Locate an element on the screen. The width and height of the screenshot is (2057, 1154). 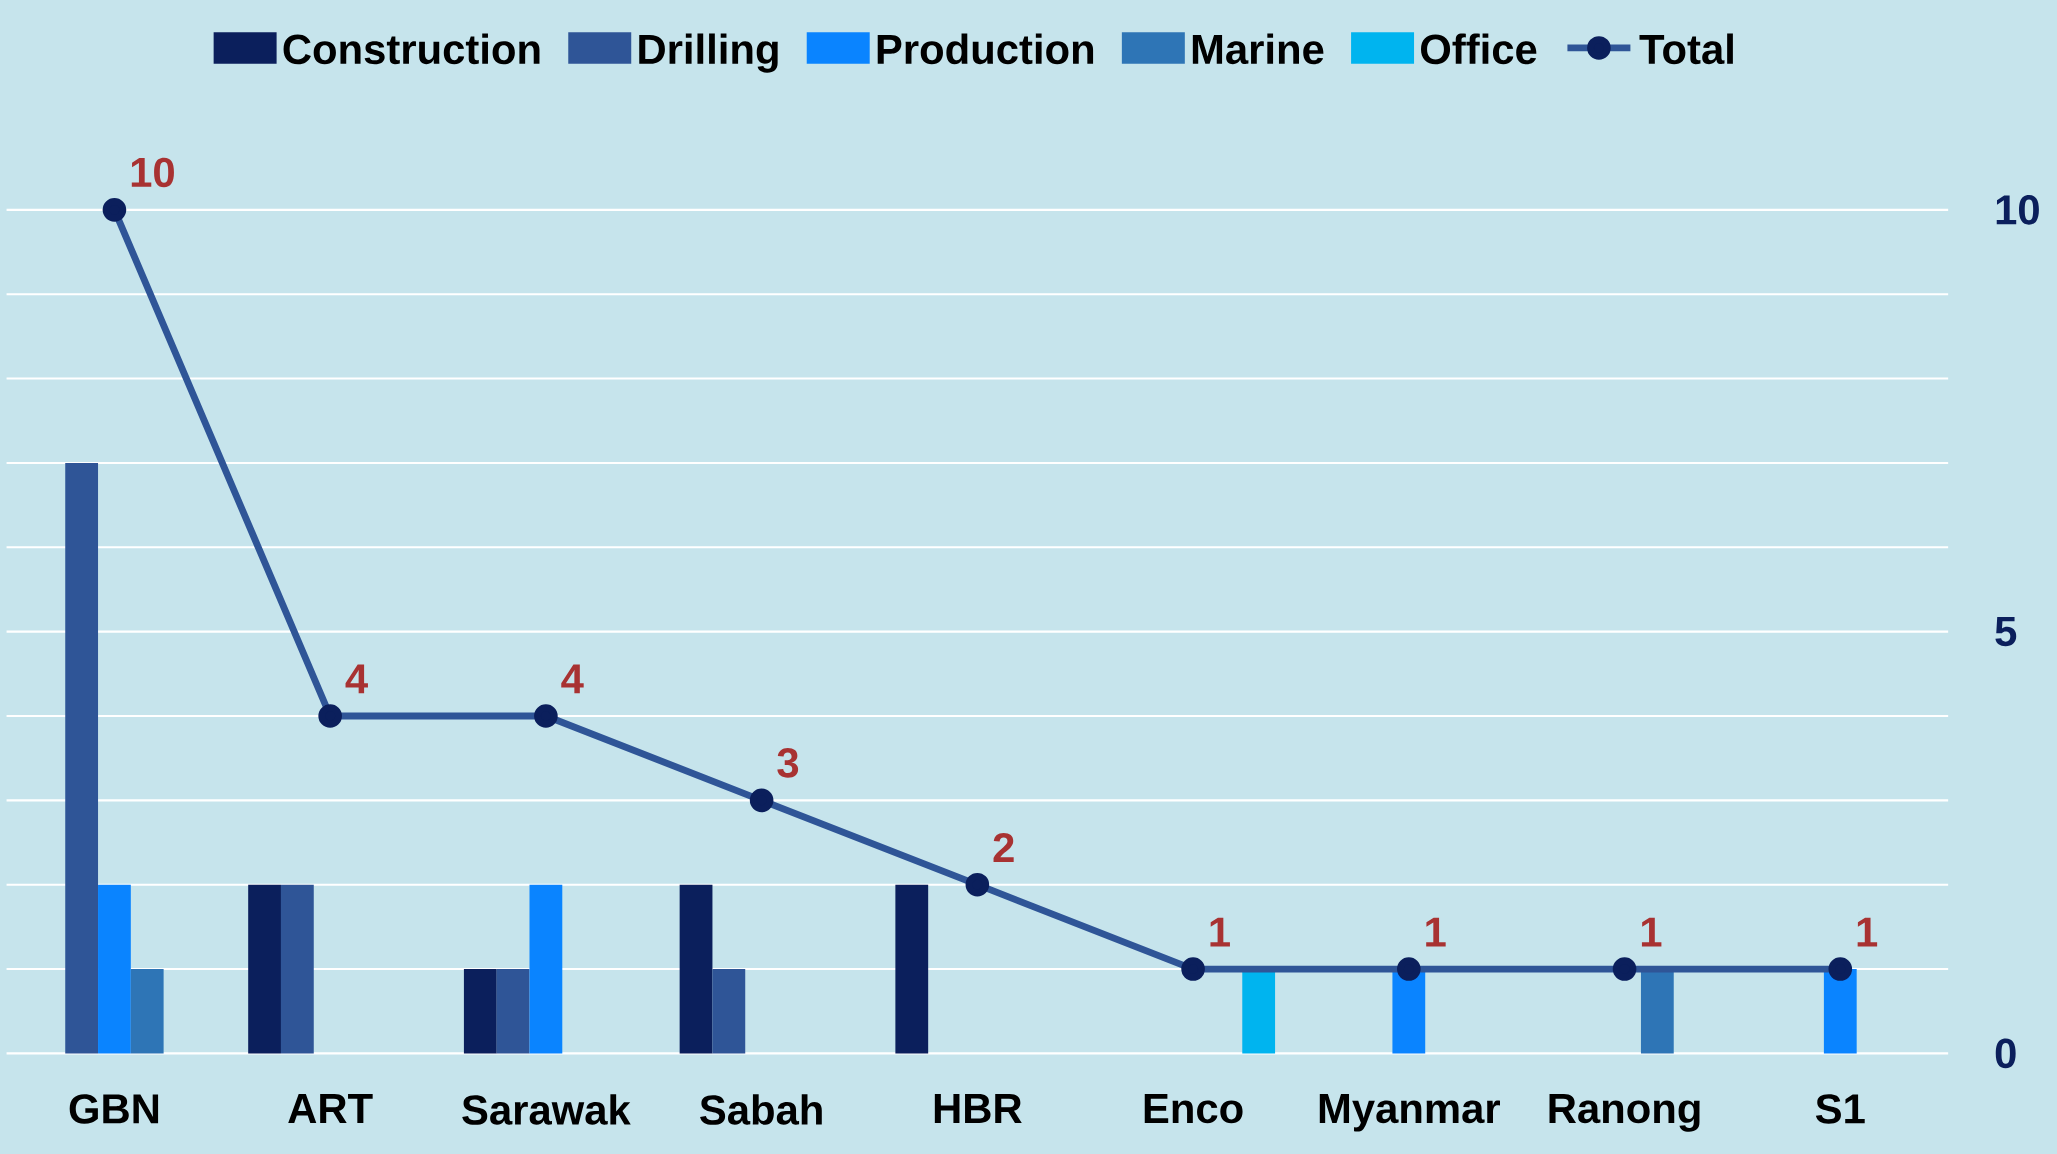
legend-label: Office is located at coordinates (1479, 48).